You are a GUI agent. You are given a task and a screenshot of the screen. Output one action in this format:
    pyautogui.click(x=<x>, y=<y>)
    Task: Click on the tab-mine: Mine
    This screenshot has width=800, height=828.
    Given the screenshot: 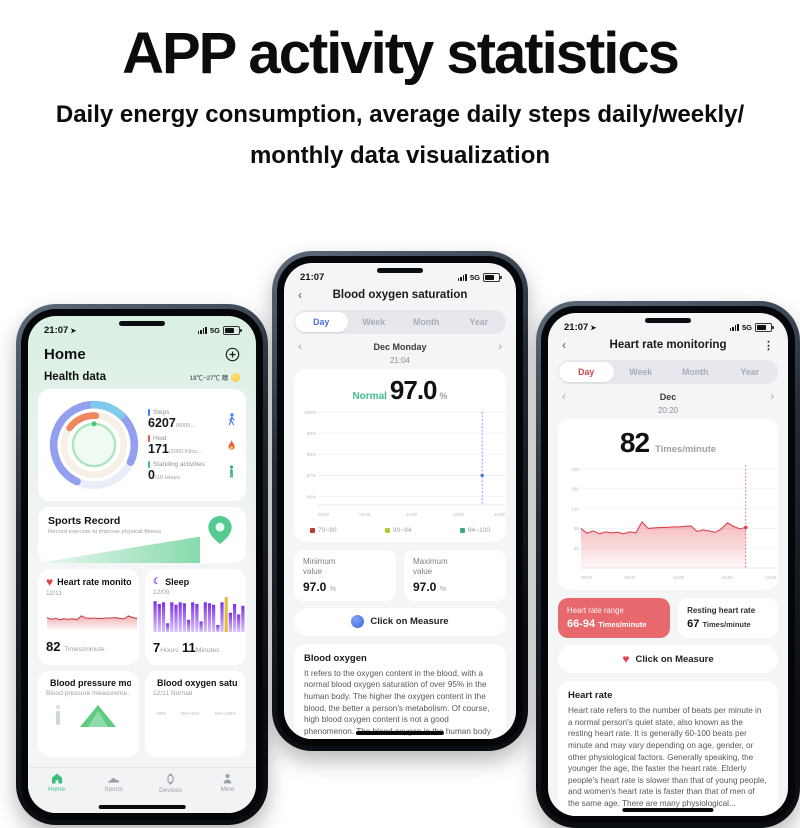 What is the action you would take?
    pyautogui.click(x=227, y=793)
    